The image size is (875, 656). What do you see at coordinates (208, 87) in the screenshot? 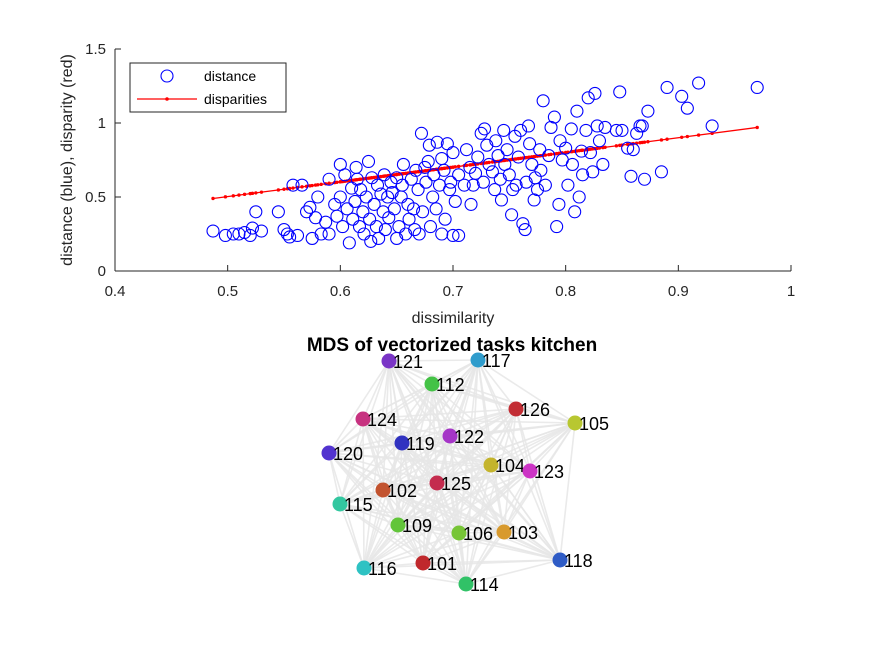
I see `legend-box` at bounding box center [208, 87].